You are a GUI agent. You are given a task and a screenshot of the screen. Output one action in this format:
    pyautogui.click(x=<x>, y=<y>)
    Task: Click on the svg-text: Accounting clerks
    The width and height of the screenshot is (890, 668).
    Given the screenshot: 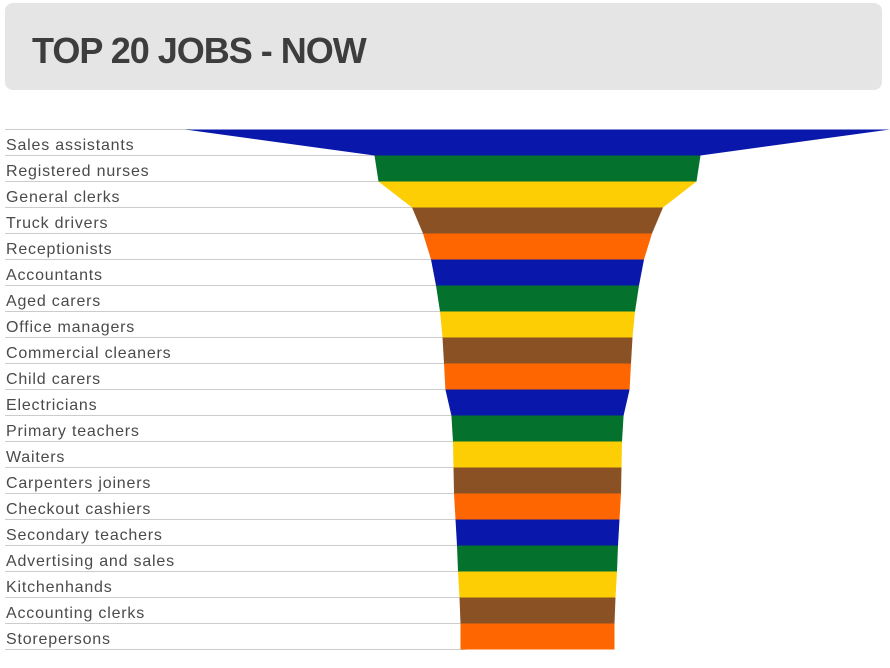 What is the action you would take?
    pyautogui.click(x=75, y=613)
    